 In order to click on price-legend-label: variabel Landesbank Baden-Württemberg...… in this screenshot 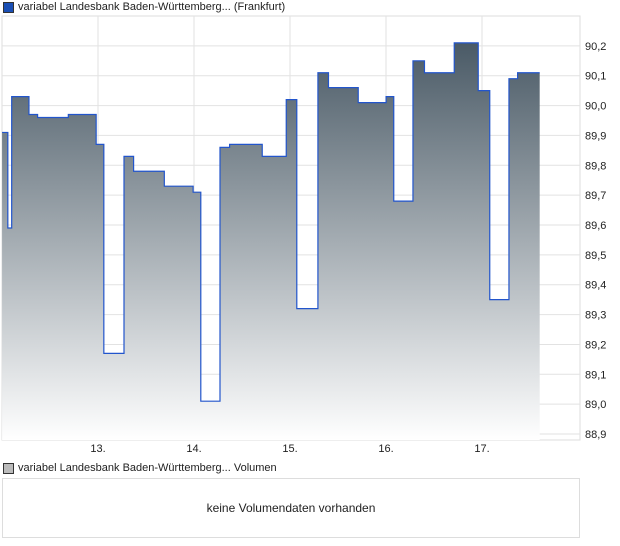, I will do `click(152, 7)`.